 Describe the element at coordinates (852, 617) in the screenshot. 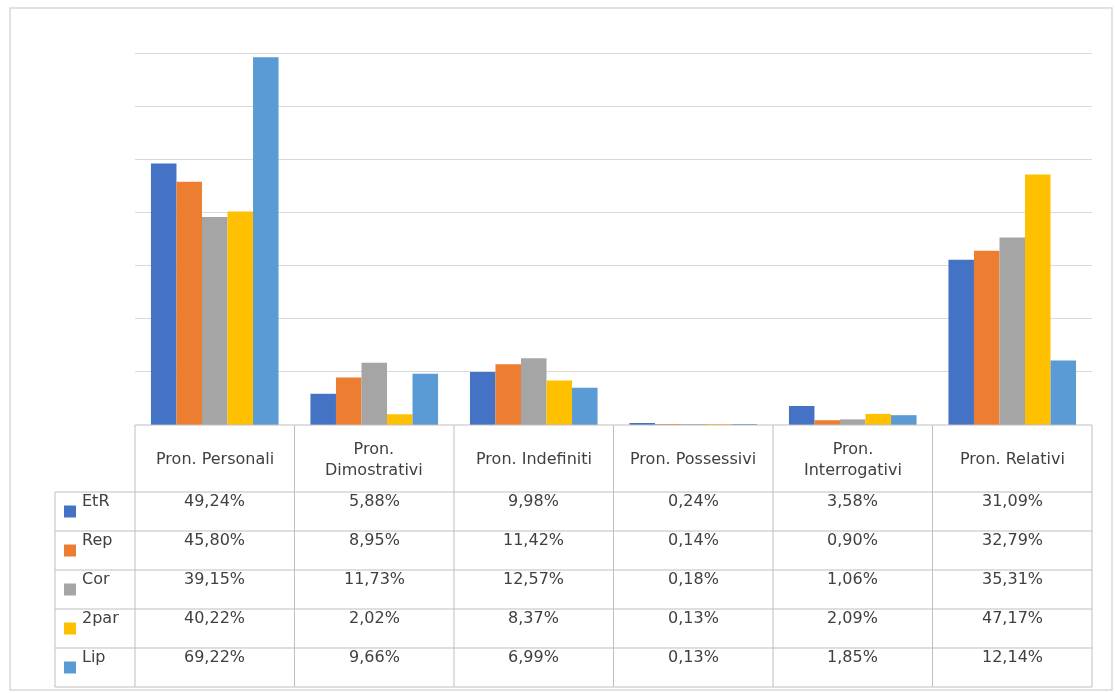

I see `data-label: 2,09%` at that location.